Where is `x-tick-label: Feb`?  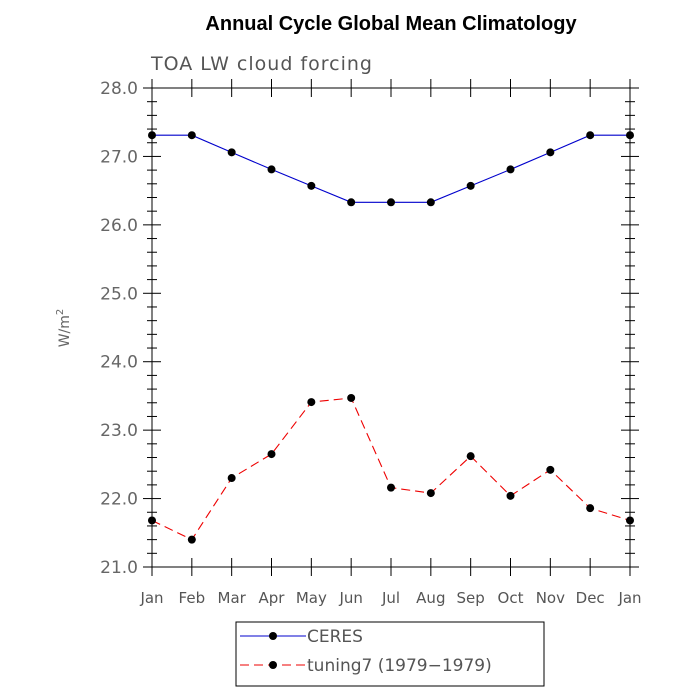 x-tick-label: Feb is located at coordinates (192, 598).